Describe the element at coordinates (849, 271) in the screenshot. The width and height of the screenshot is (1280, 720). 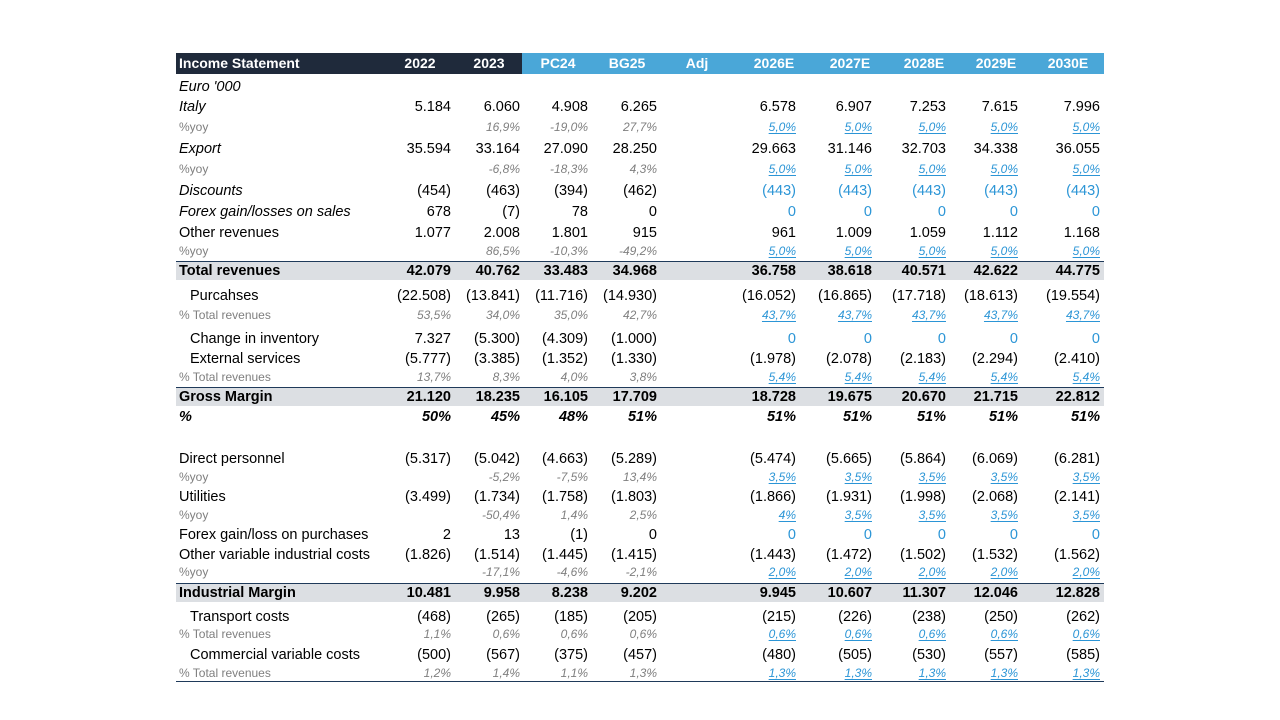
I see `cell-2027e: 38.618` at that location.